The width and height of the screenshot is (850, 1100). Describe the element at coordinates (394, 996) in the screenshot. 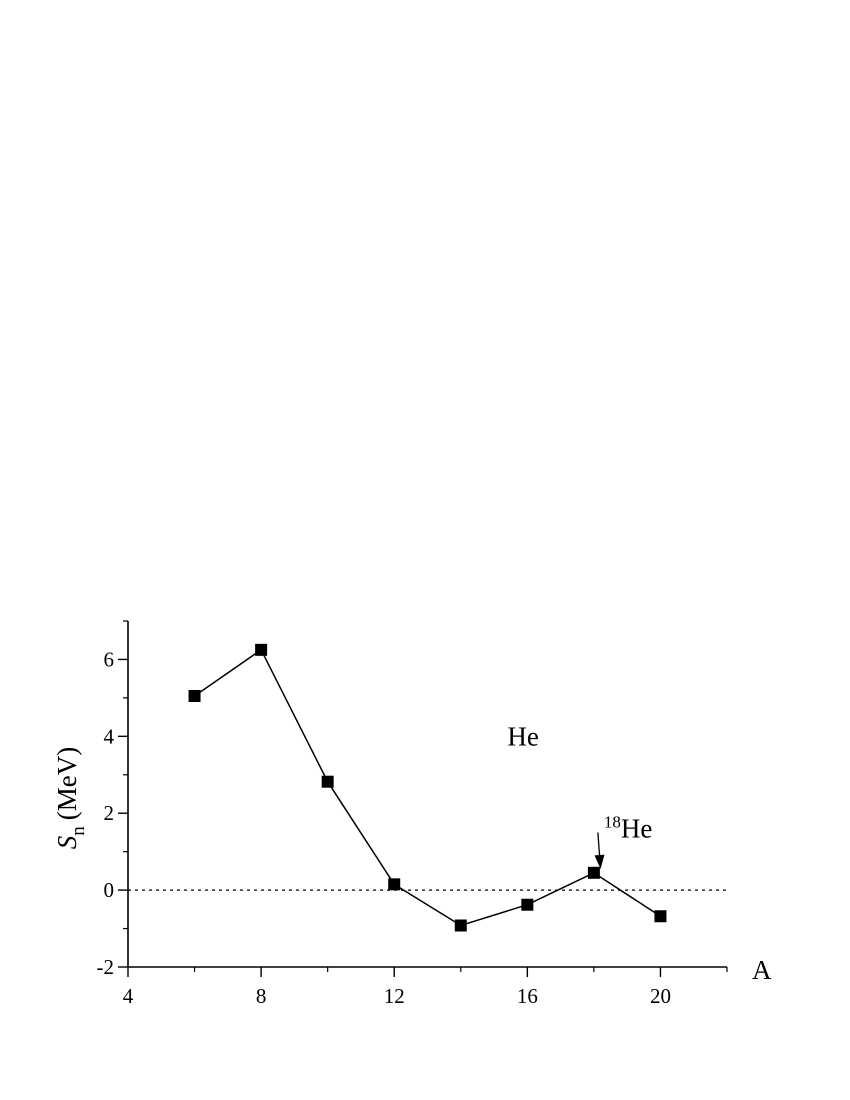

I see `x-tick-label: 12` at that location.